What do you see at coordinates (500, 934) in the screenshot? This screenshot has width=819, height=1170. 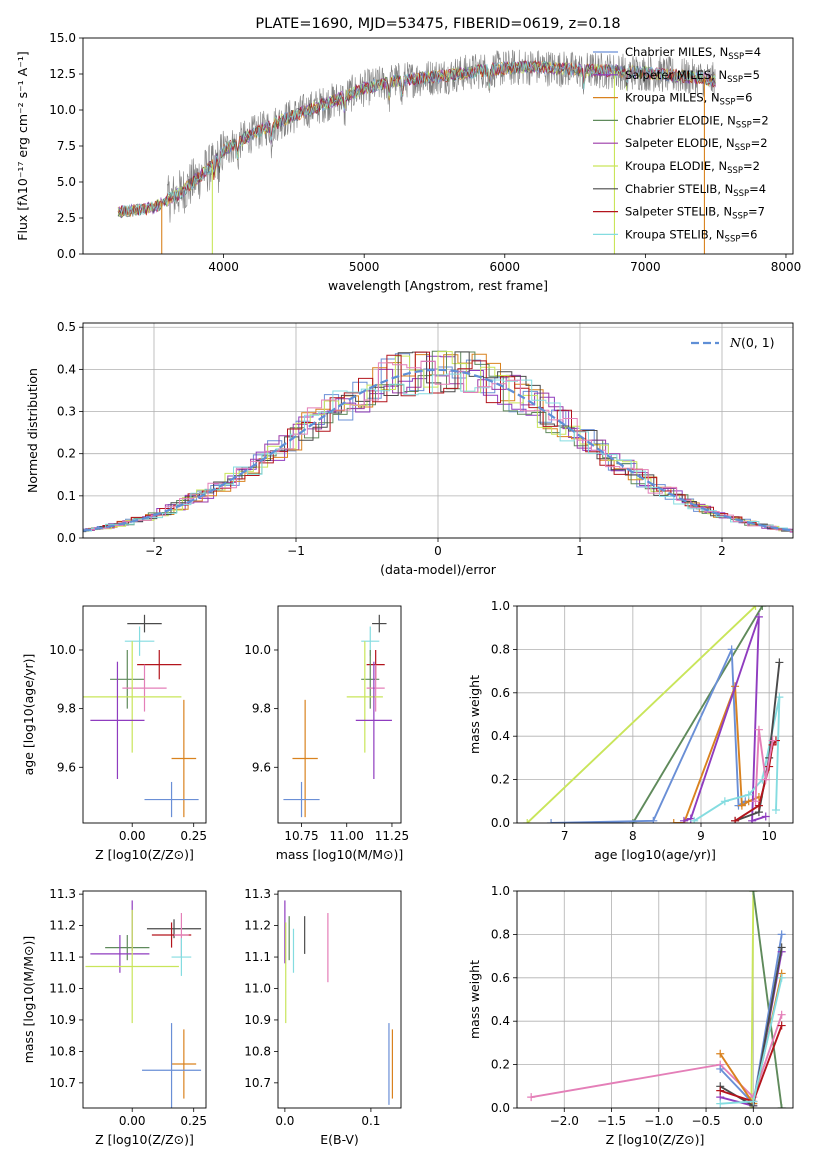 I see `y-tick-label: 0.8` at bounding box center [500, 934].